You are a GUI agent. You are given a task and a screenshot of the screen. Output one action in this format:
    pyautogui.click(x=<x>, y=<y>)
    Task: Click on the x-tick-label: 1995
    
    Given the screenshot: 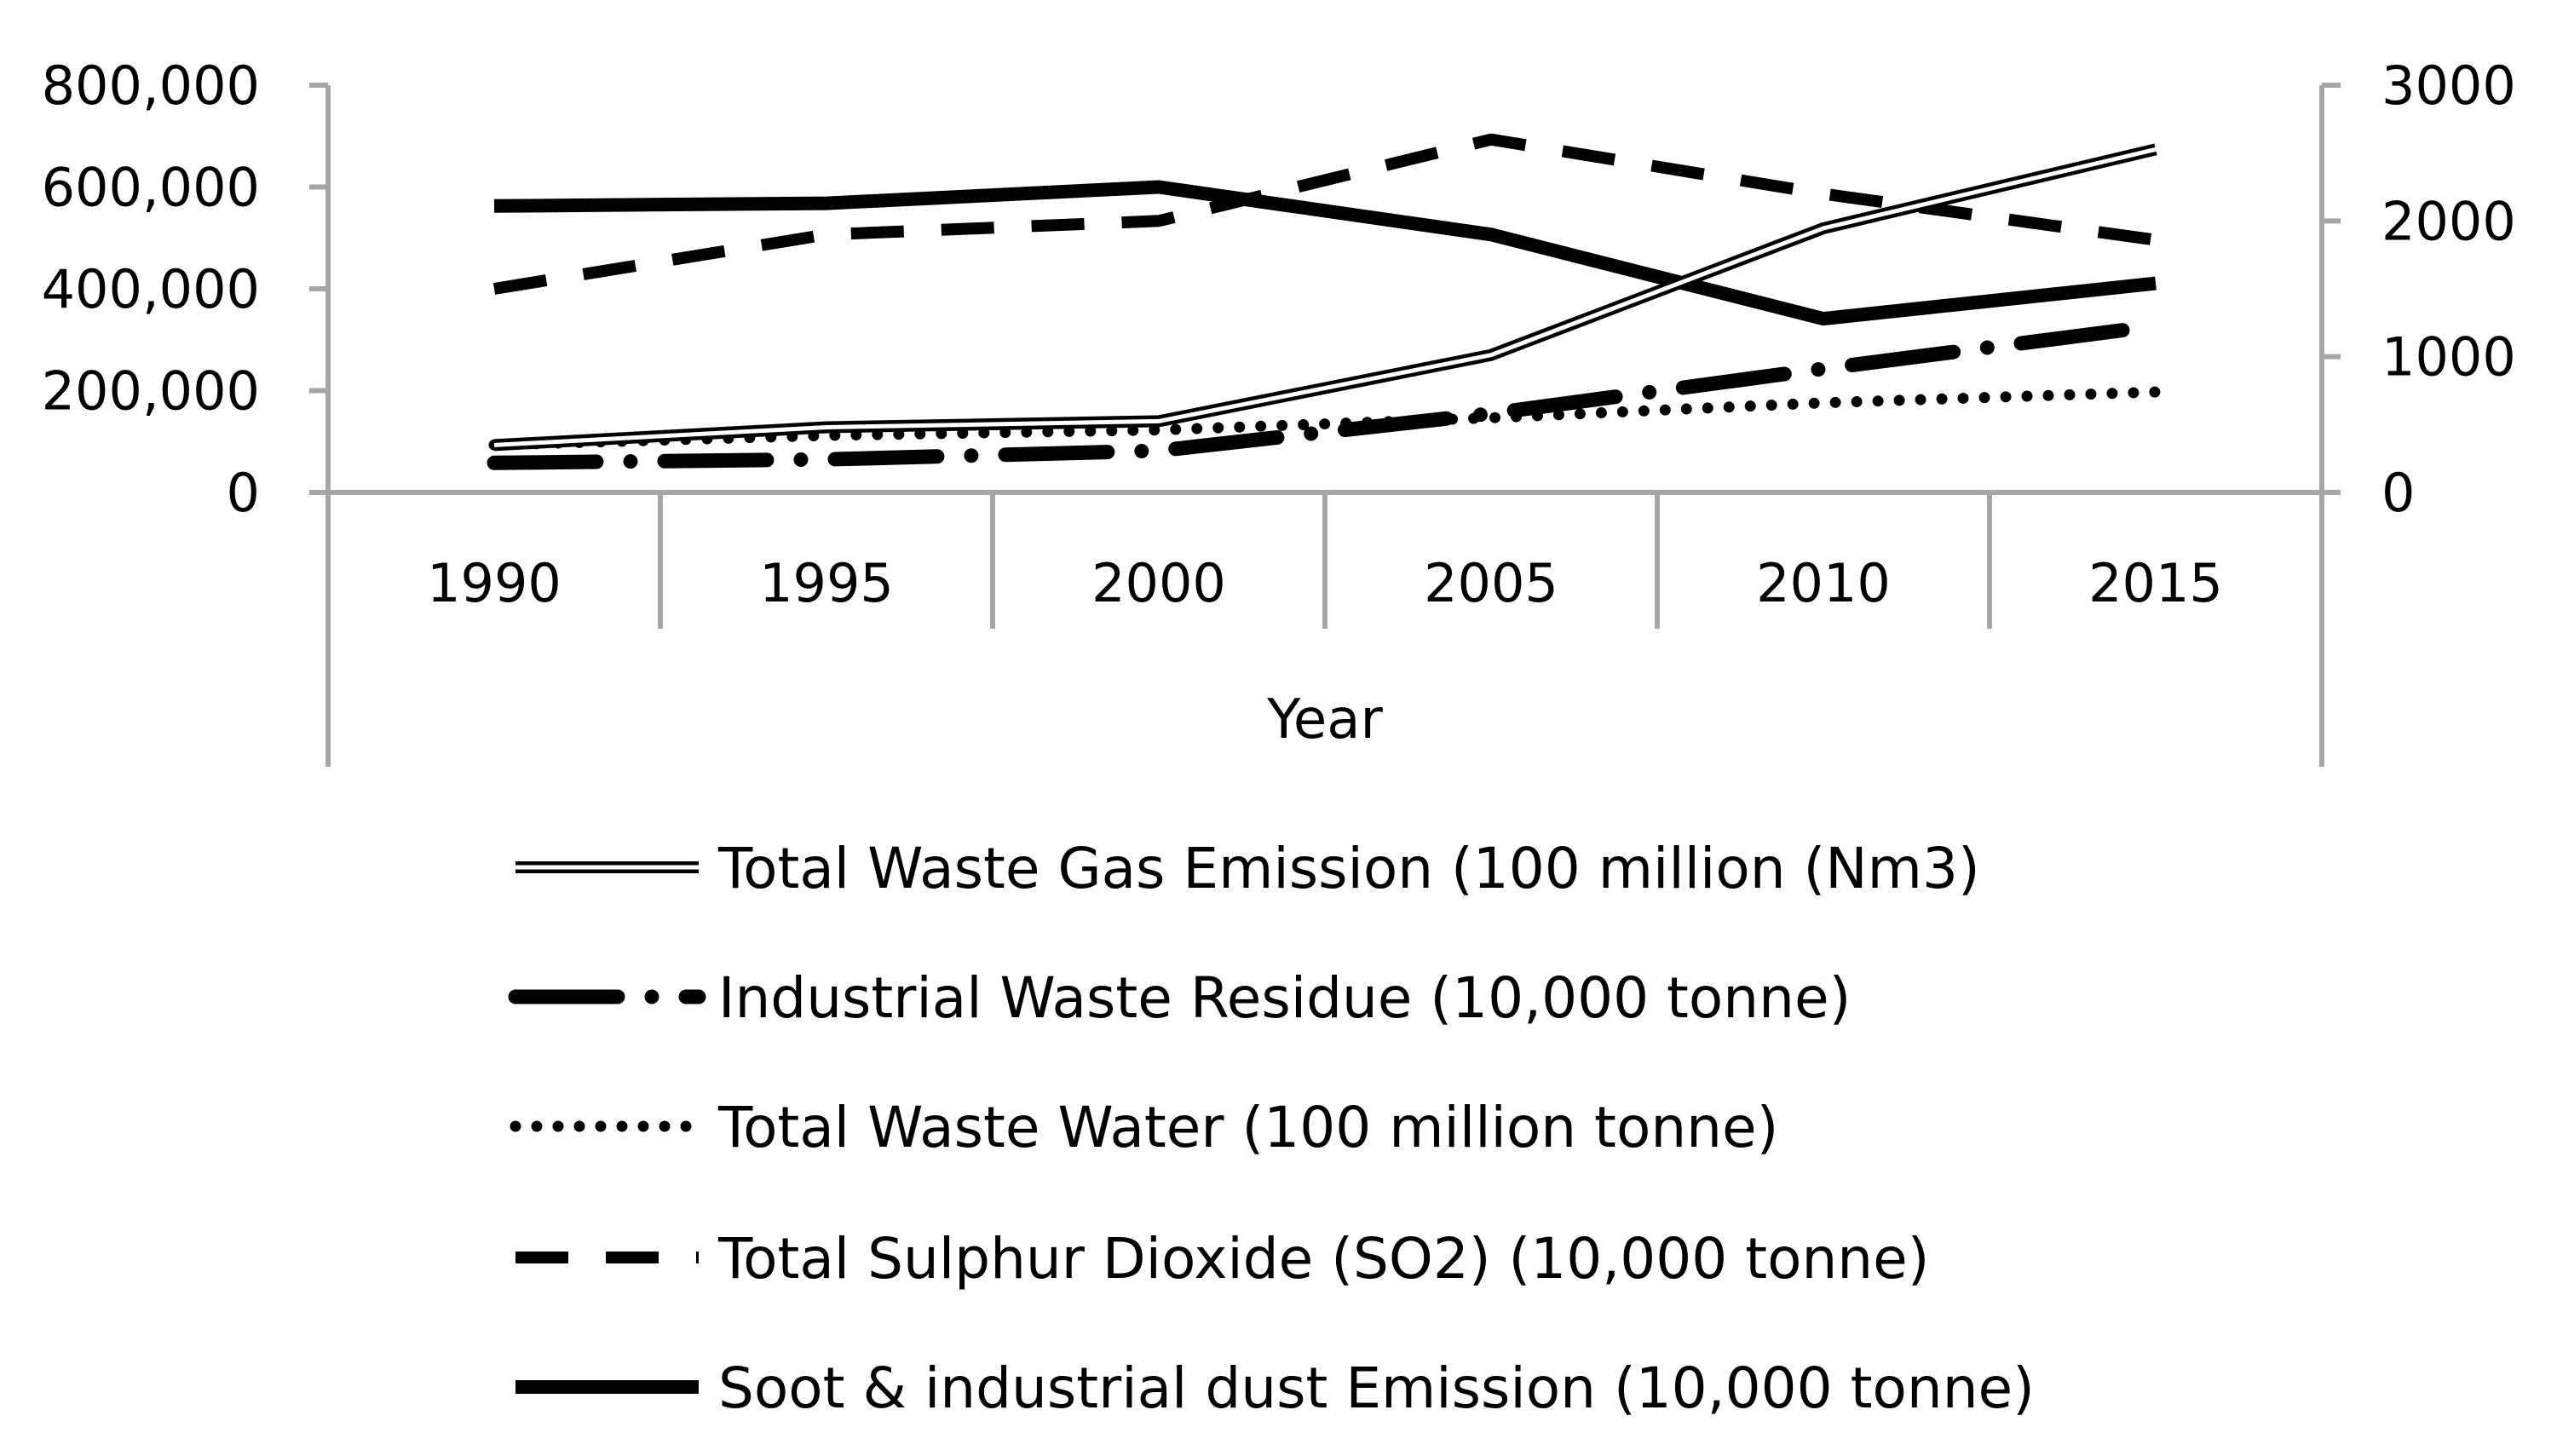 What is the action you would take?
    pyautogui.click(x=826, y=583)
    